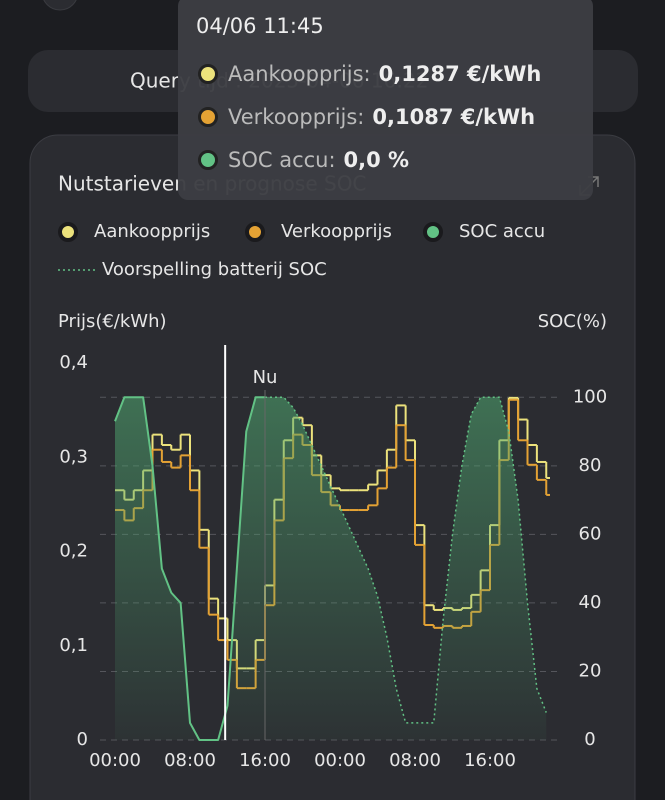 The height and width of the screenshot is (800, 665). What do you see at coordinates (572, 321) in the screenshot?
I see `y2-axis-label: SOC(%)` at bounding box center [572, 321].